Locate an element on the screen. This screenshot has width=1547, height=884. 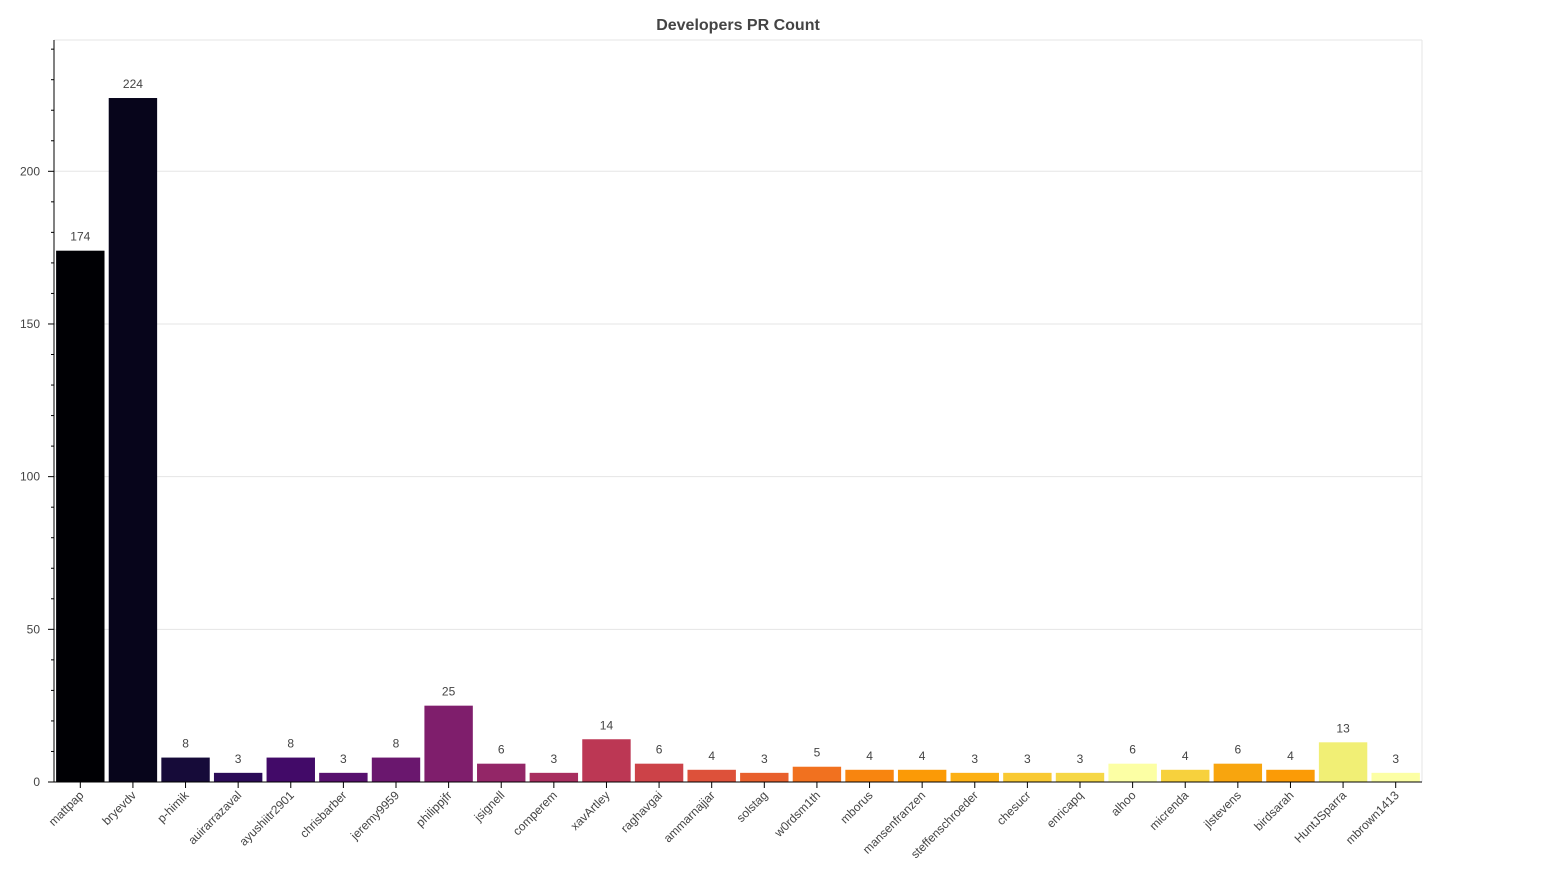
y-tick-label: 200 is located at coordinates (30, 171).